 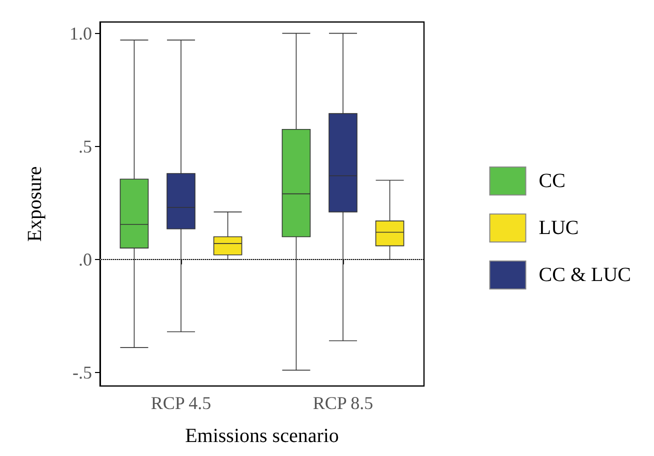 What do you see at coordinates (85, 259) in the screenshot?
I see `y-tick-label: .0` at bounding box center [85, 259].